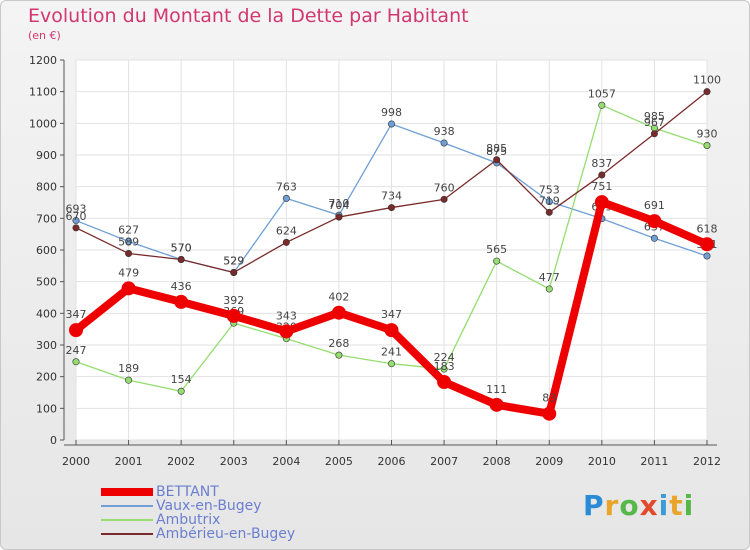 The width and height of the screenshot is (750, 550). What do you see at coordinates (444, 461) in the screenshot?
I see `x-tick-label: 2007` at bounding box center [444, 461].